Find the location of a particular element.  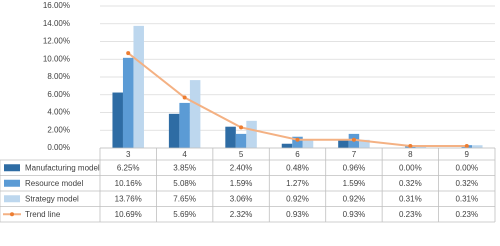

y-tick-label: 14.00% is located at coordinates (56, 23).